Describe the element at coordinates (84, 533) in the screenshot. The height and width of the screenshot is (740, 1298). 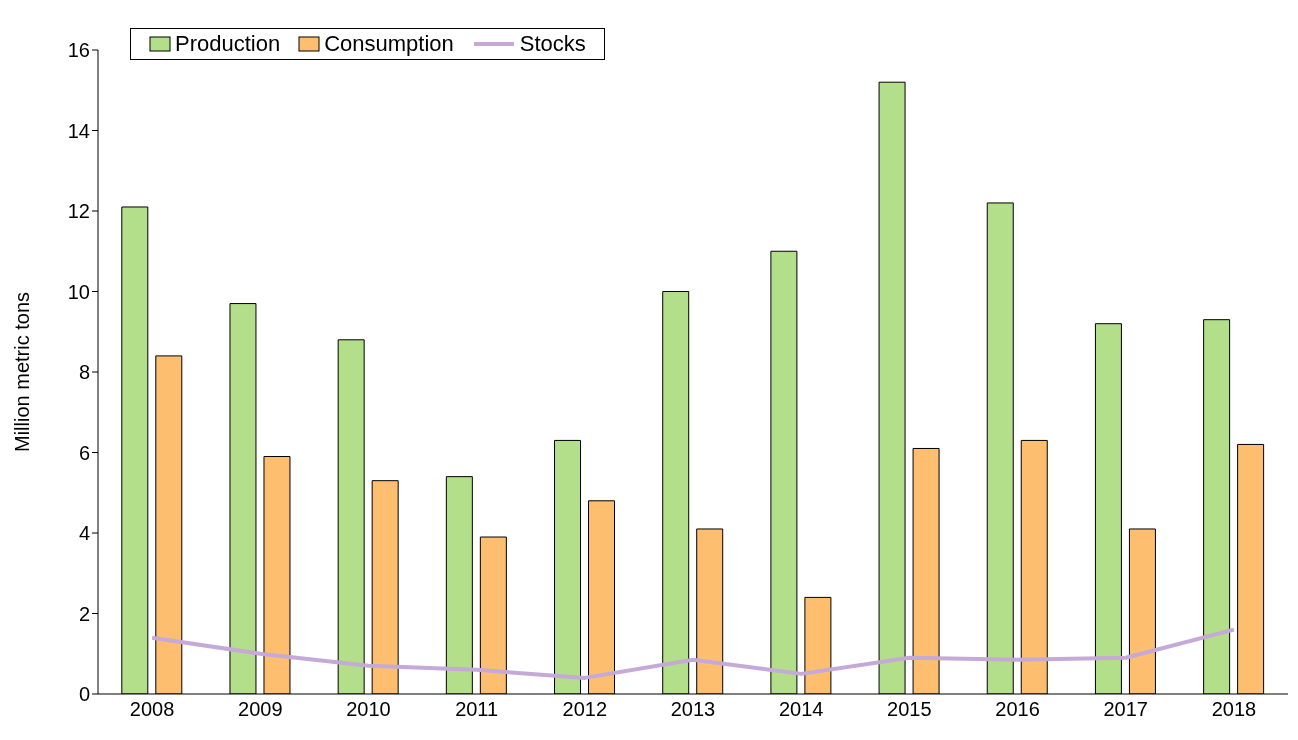
I see `y-tick-label: 4` at that location.